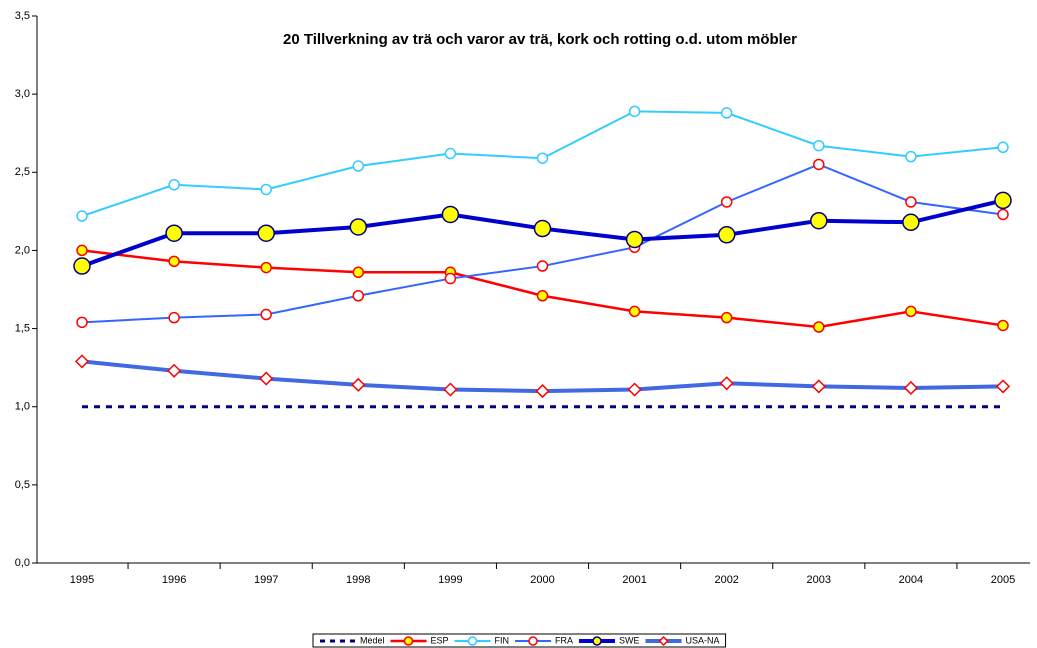 Image resolution: width=1037 pixels, height=648 pixels. Describe the element at coordinates (564, 640) in the screenshot. I see `legend-label: FRA` at that location.